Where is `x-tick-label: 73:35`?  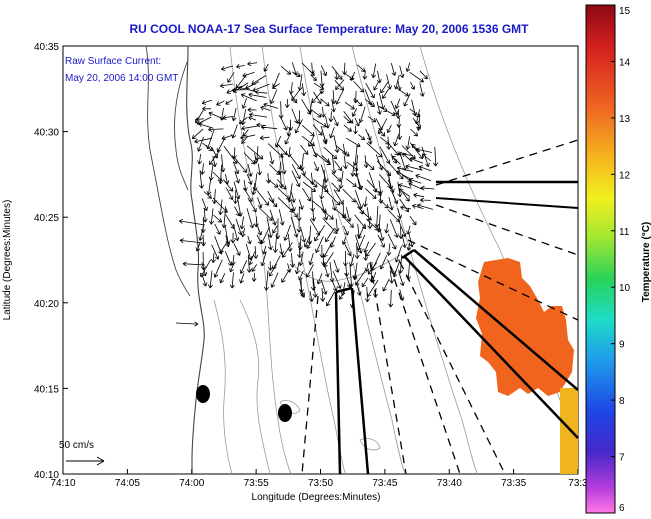 x-tick-label: 73:35 is located at coordinates (513, 483).